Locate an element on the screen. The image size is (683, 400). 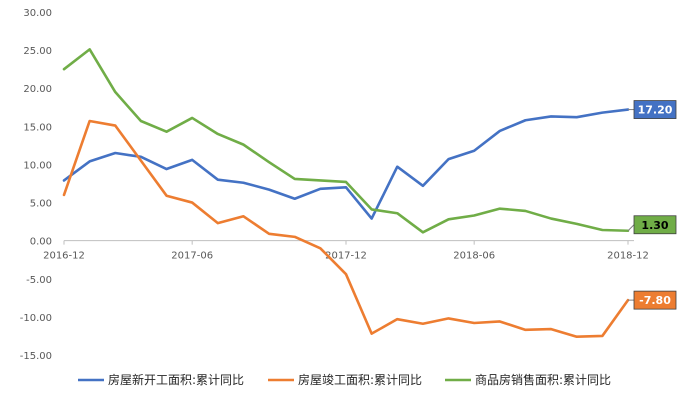
end-label-text: 17.20 is located at coordinates (655, 110).